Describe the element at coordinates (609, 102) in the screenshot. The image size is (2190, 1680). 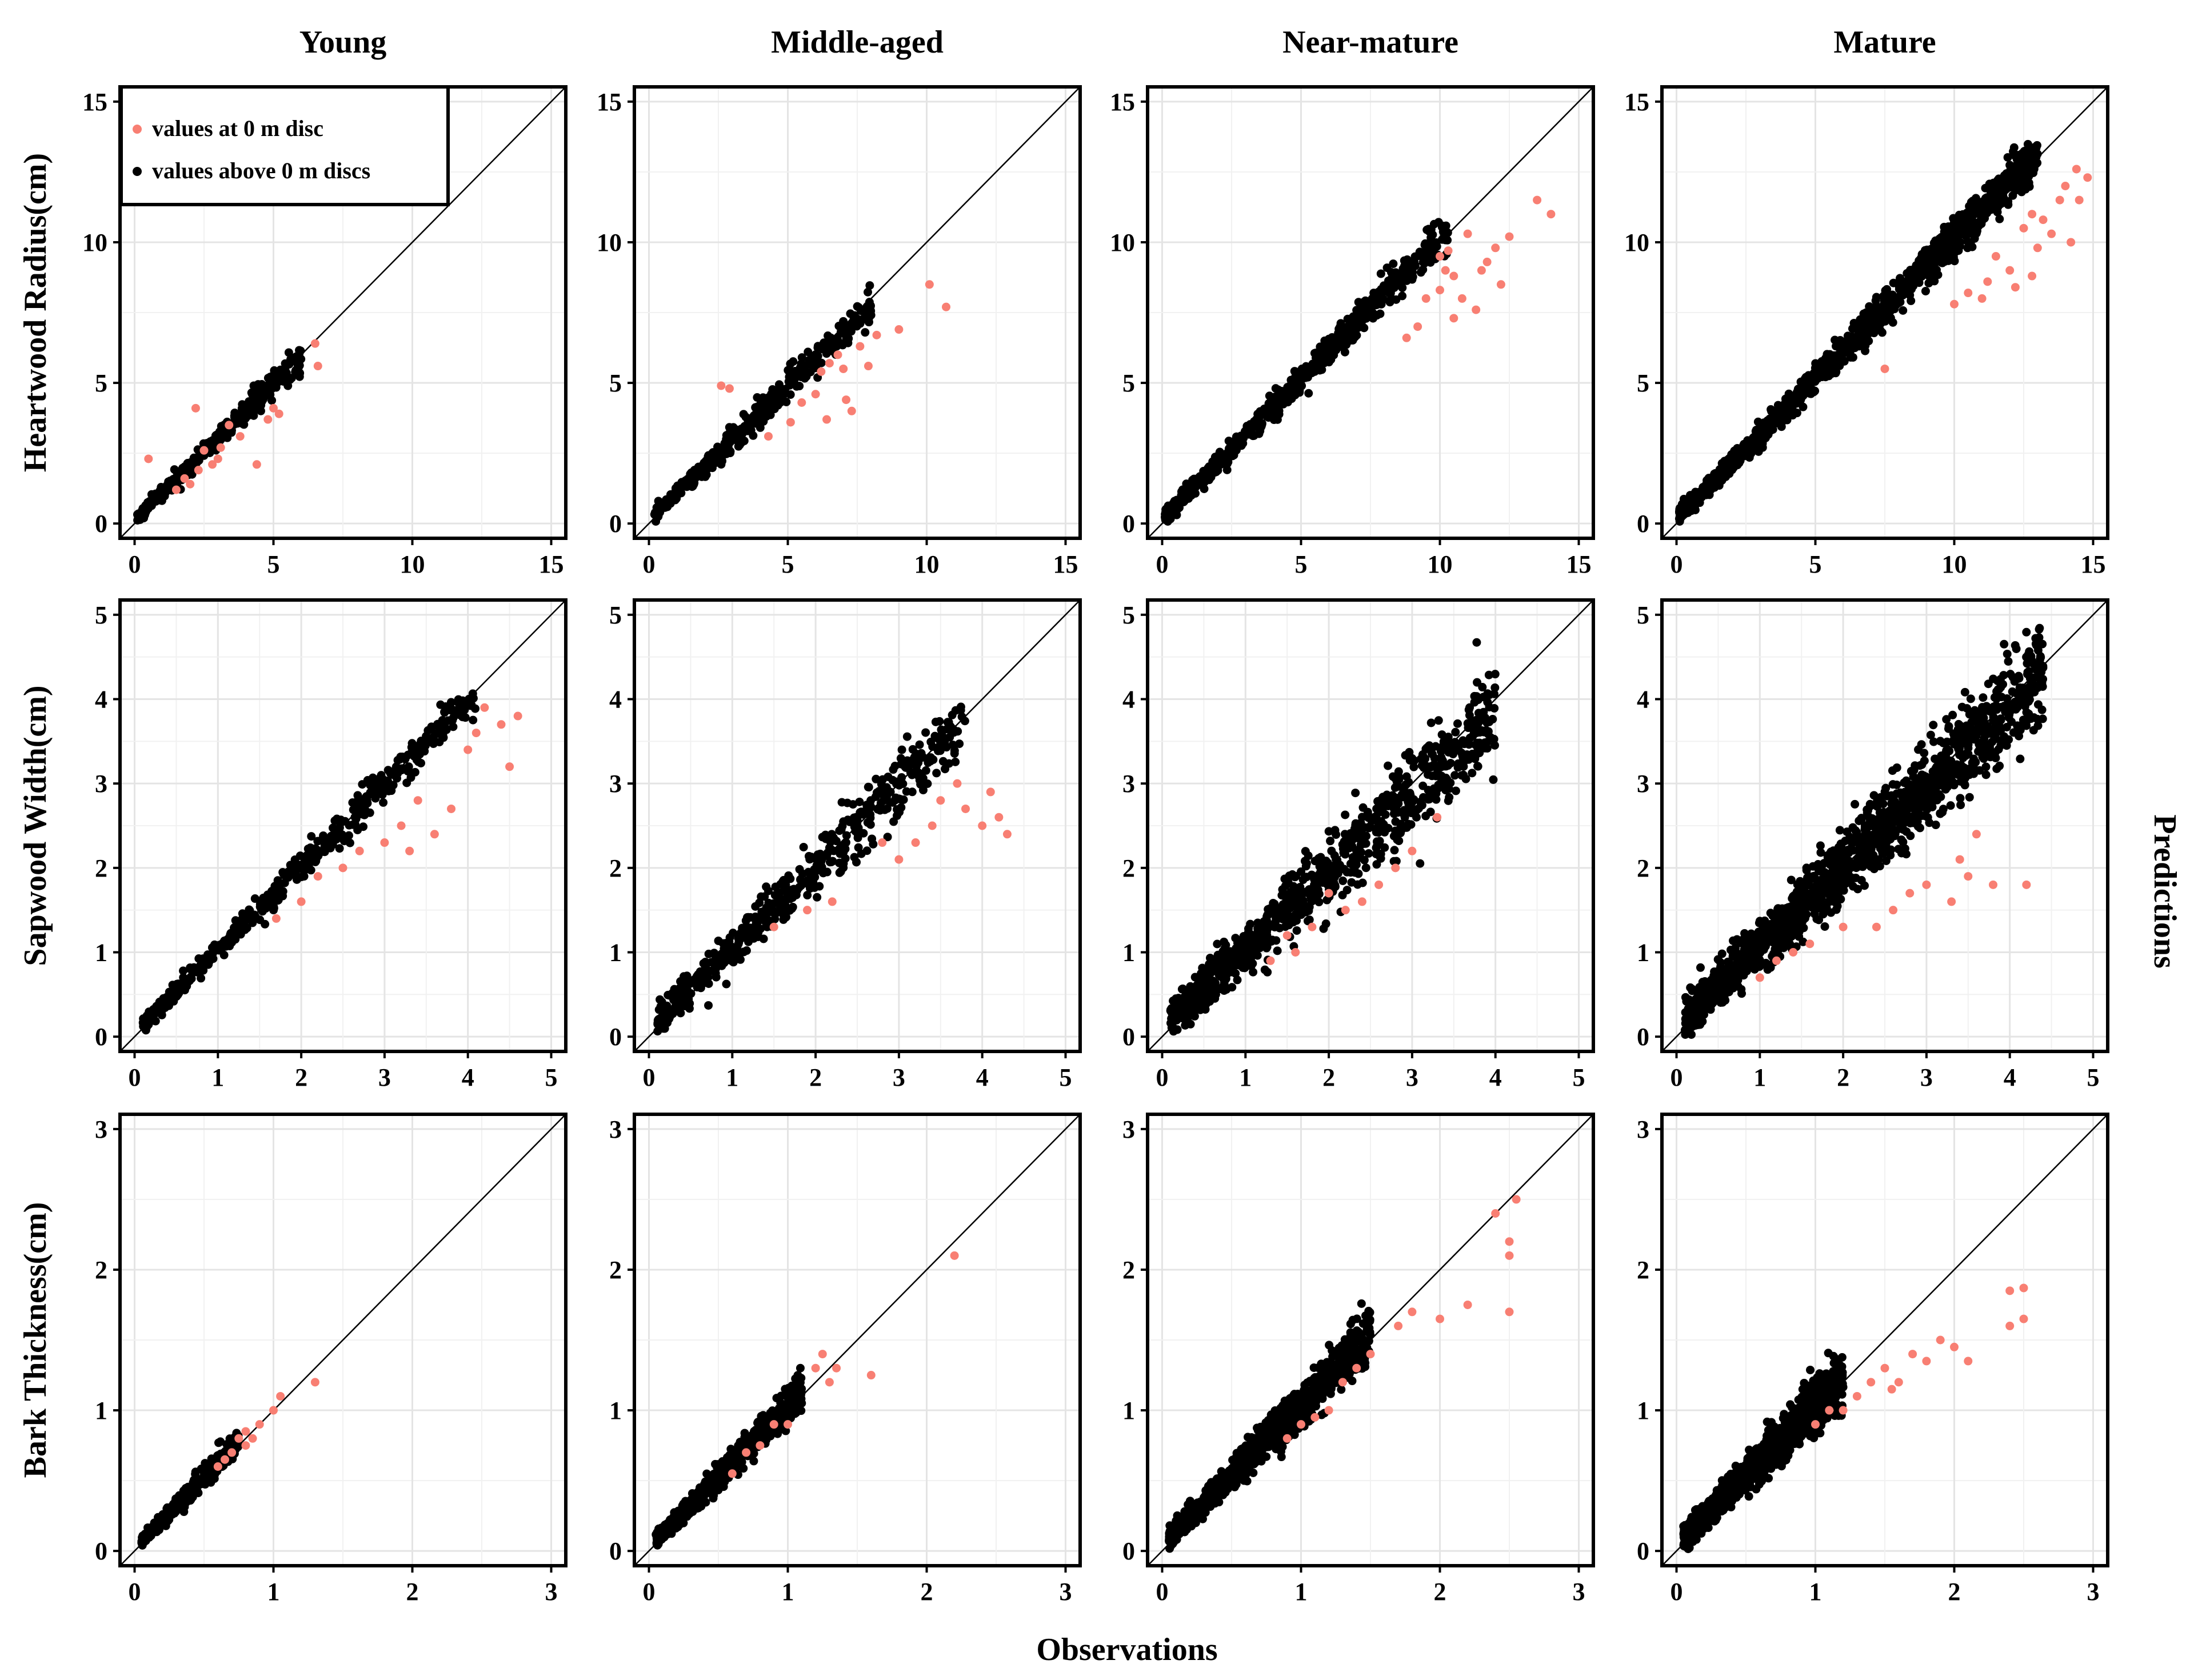
I see `y-tick-label: 15` at that location.